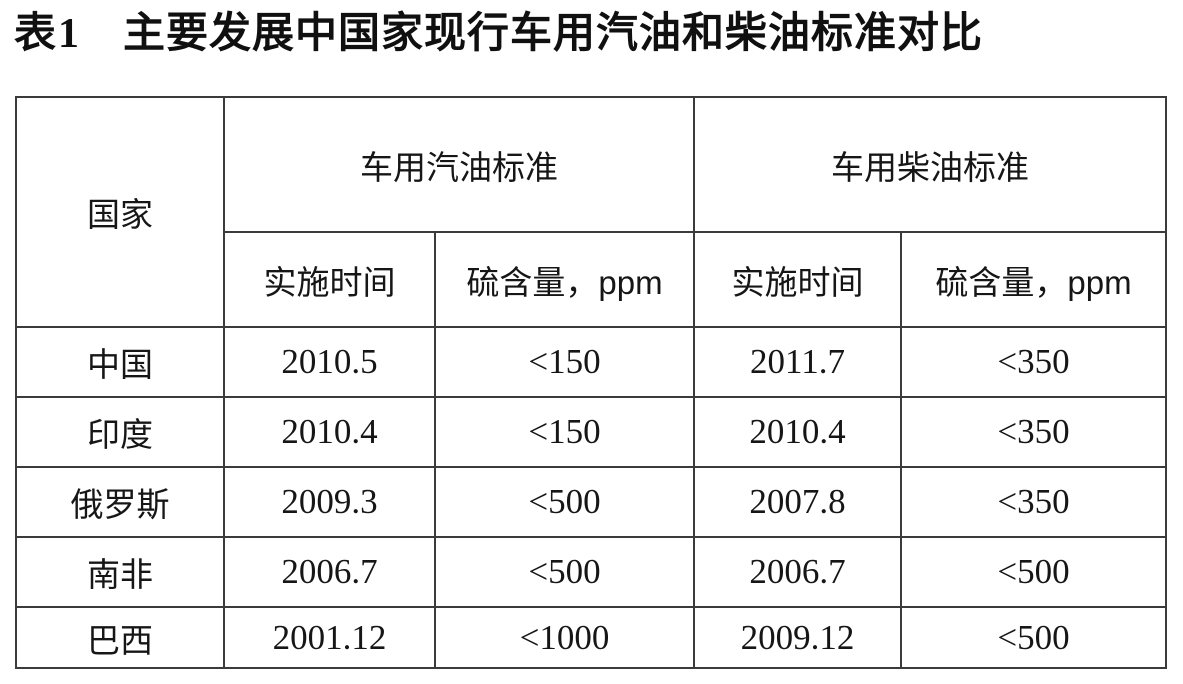  I want to click on cell-country: 印度, so click(120, 432).